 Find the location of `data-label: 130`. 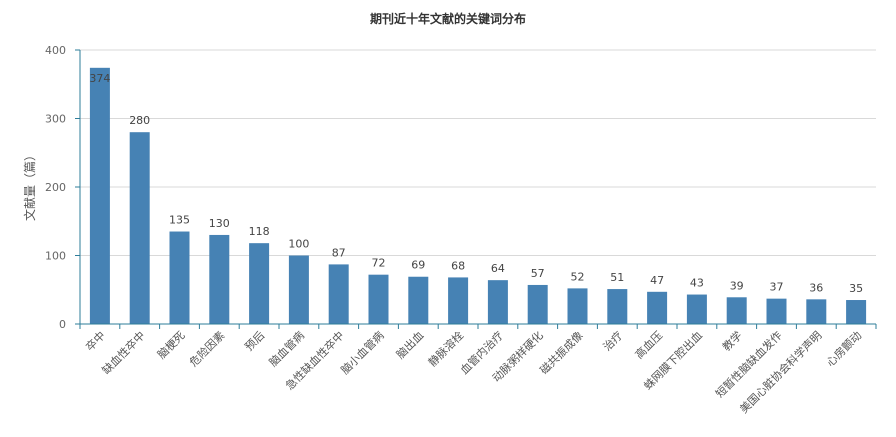

data-label: 130 is located at coordinates (219, 223).